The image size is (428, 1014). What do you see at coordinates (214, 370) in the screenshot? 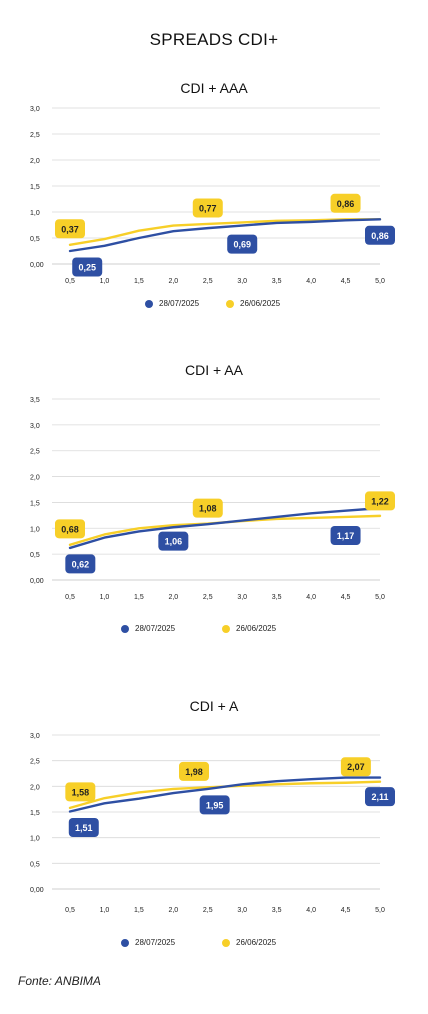
I see `chart-title: CDI + AA` at bounding box center [214, 370].